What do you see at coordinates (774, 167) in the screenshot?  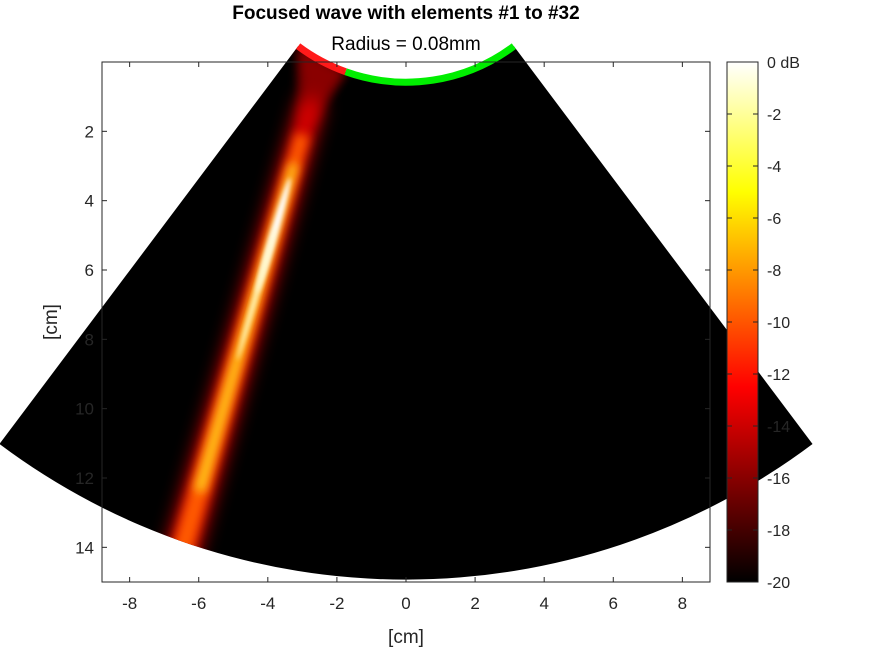 I see `colorbar-tick-label: -4` at bounding box center [774, 167].